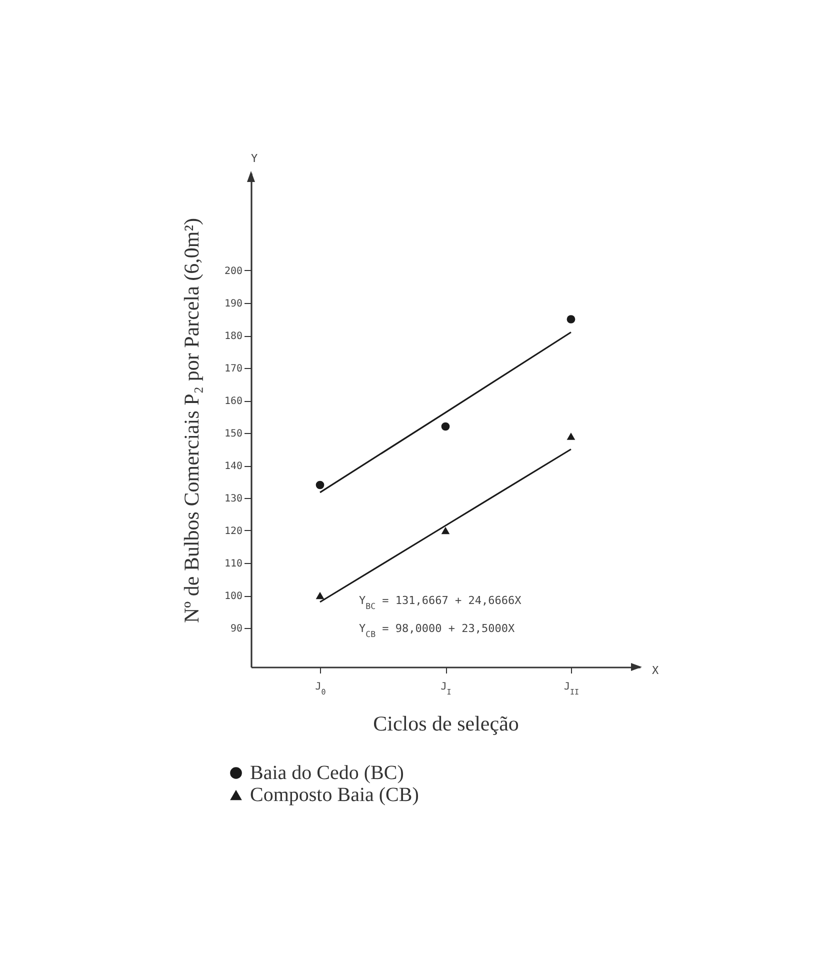 Image resolution: width=827 pixels, height=974 pixels. I want to click on y-tick-label: 170, so click(233, 369).